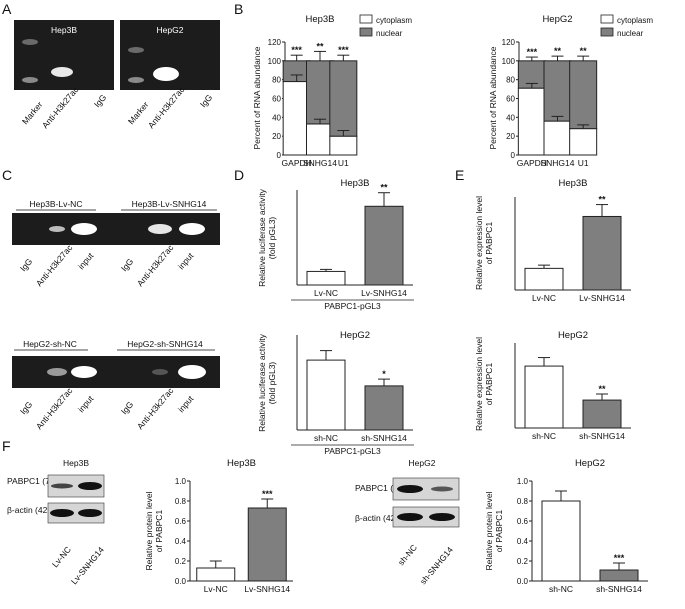  What do you see at coordinates (76, 499) in the screenshot?
I see `western-blot-hep3b` at bounding box center [76, 499].